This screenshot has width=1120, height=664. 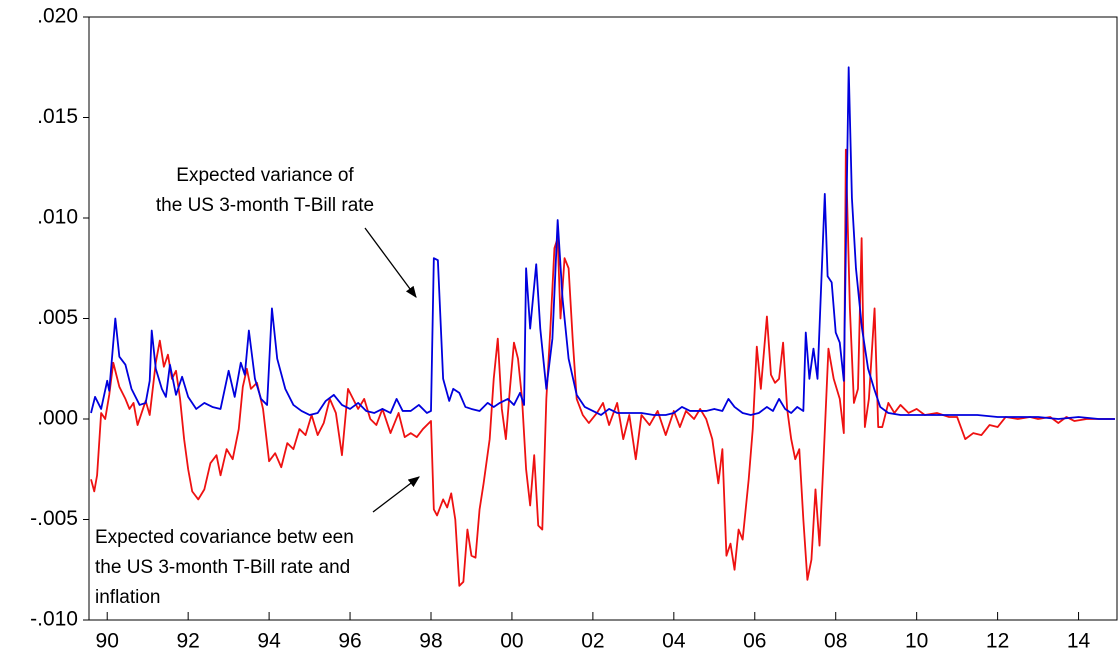 What do you see at coordinates (265, 175) in the screenshot?
I see `annotation-text: Expected variance of` at bounding box center [265, 175].